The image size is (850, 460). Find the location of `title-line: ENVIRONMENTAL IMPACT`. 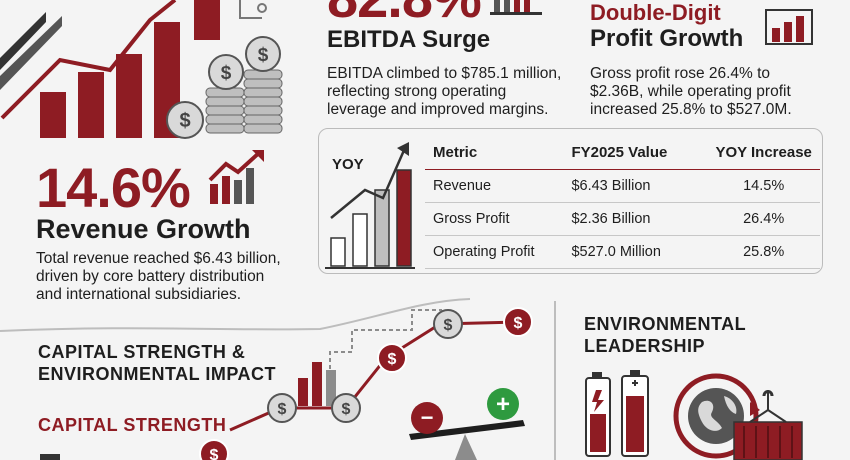

title-line: ENVIRONMENTAL IMPACT is located at coordinates (157, 374).